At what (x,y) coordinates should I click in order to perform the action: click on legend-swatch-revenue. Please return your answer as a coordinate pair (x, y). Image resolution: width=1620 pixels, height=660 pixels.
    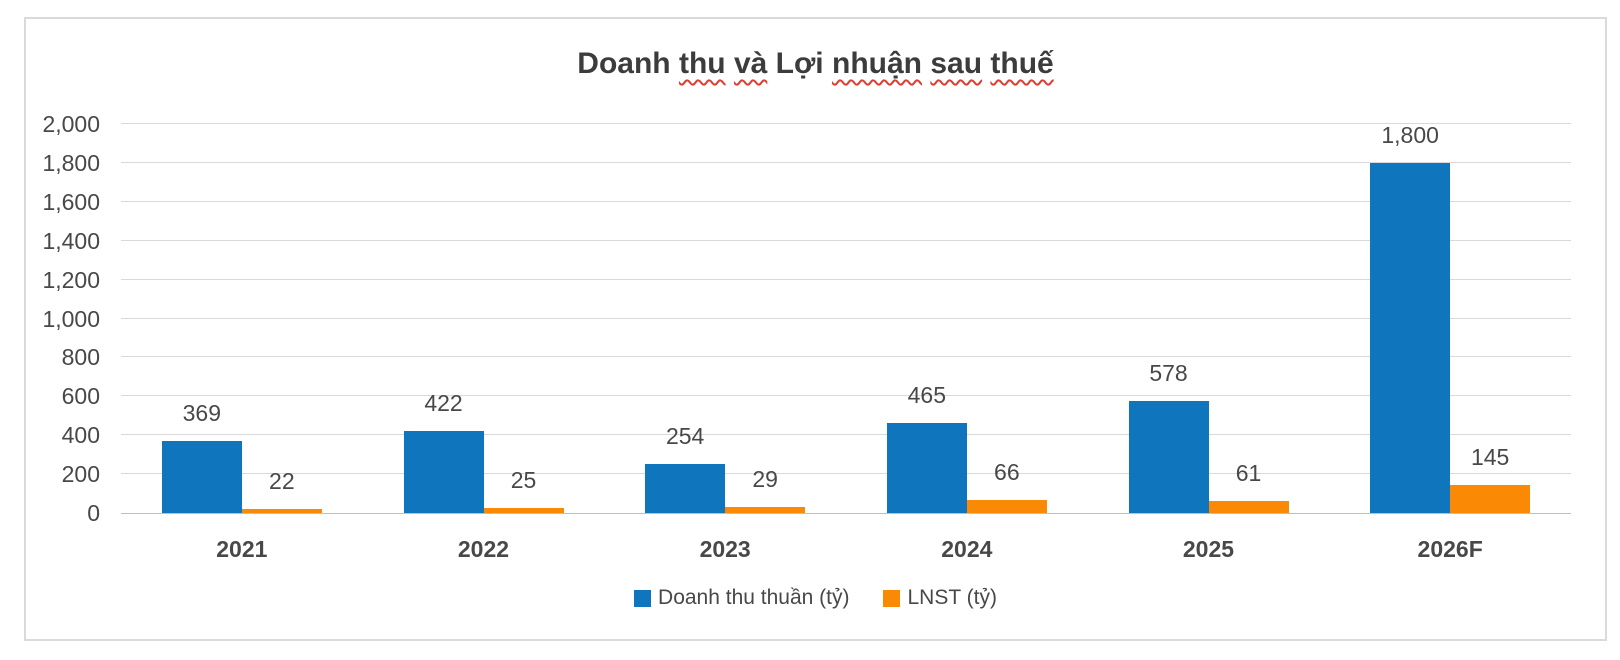
    Looking at the image, I should click on (643, 598).